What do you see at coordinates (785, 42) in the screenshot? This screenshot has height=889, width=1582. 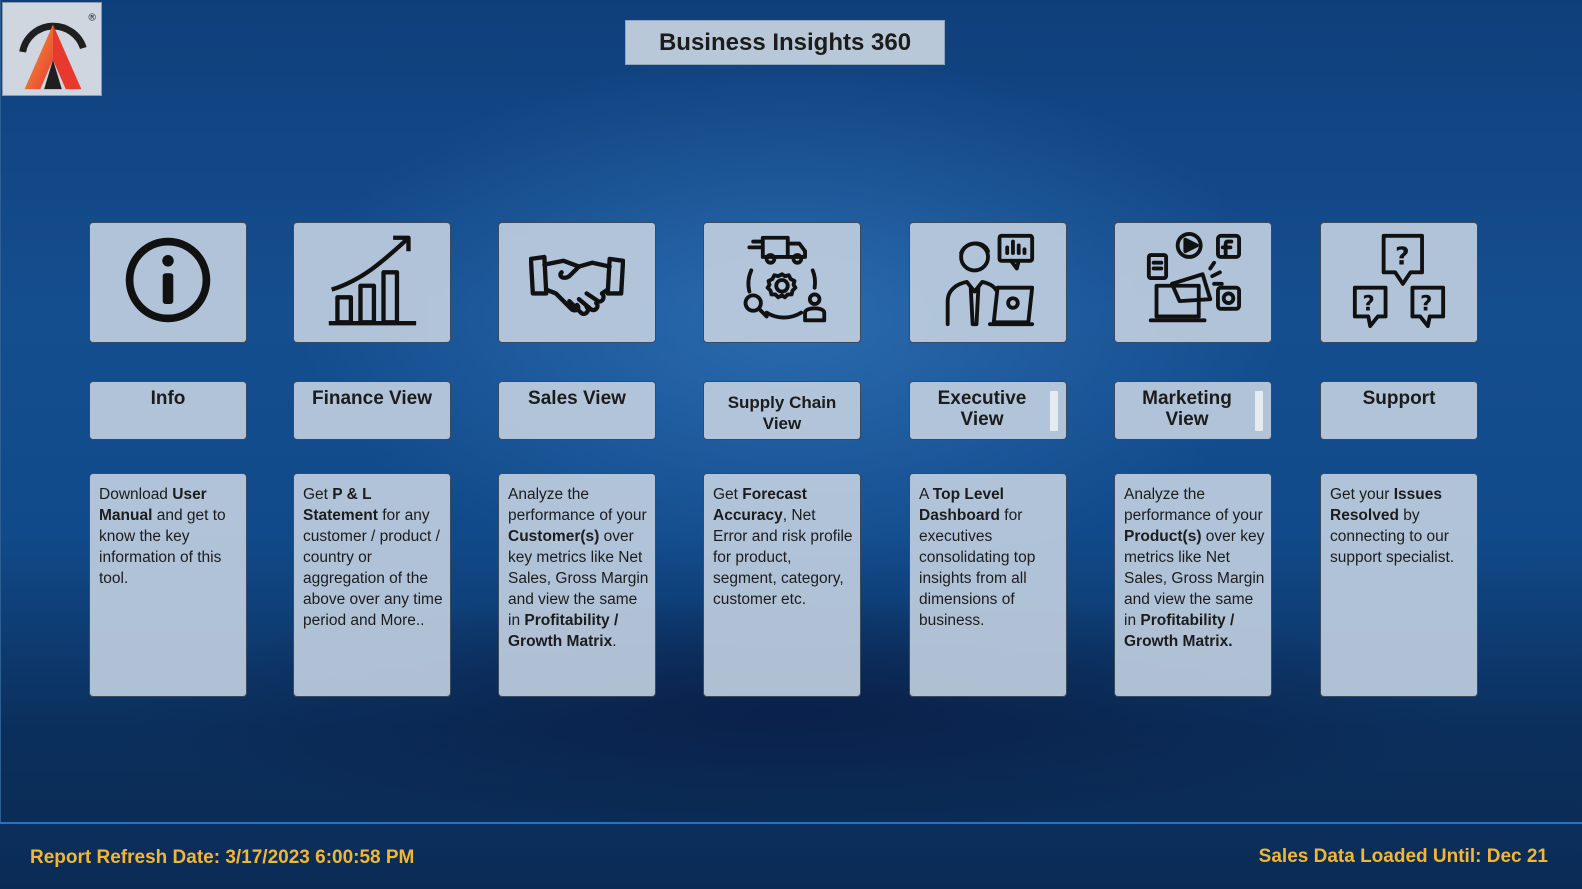 I see `page-title: Business Insights 360` at bounding box center [785, 42].